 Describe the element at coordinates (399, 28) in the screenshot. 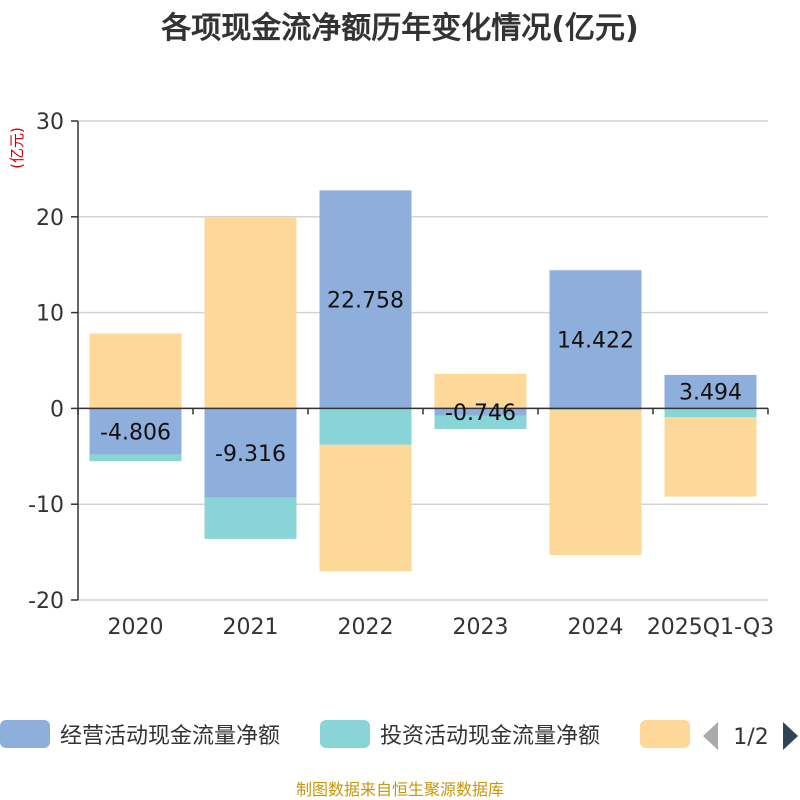

I see `chart-title: 各项现金流净额历年变化情况(亿元)` at that location.